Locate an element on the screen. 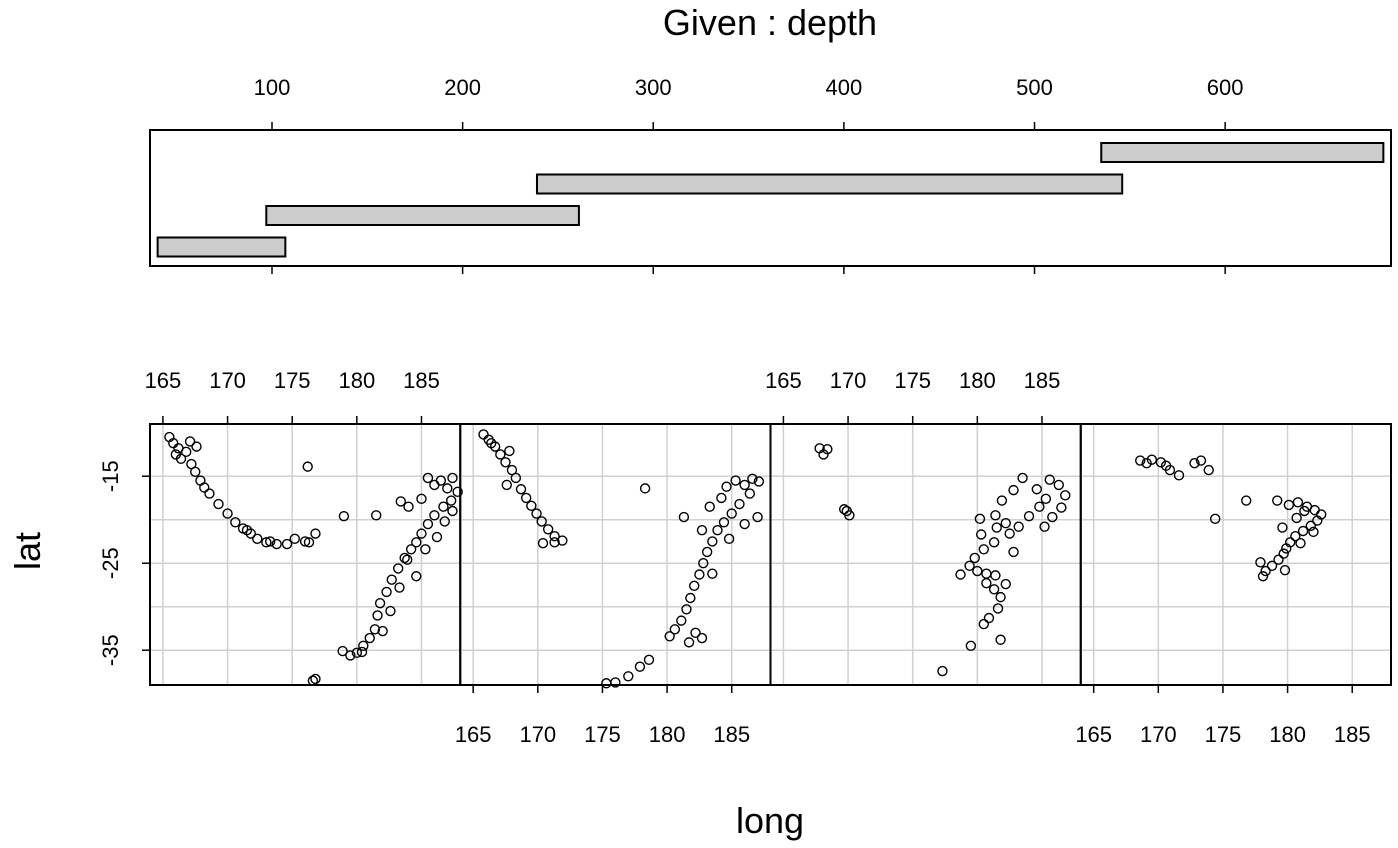 This screenshot has width=1398, height=848. y-tick-label: -15 is located at coordinates (110, 476).